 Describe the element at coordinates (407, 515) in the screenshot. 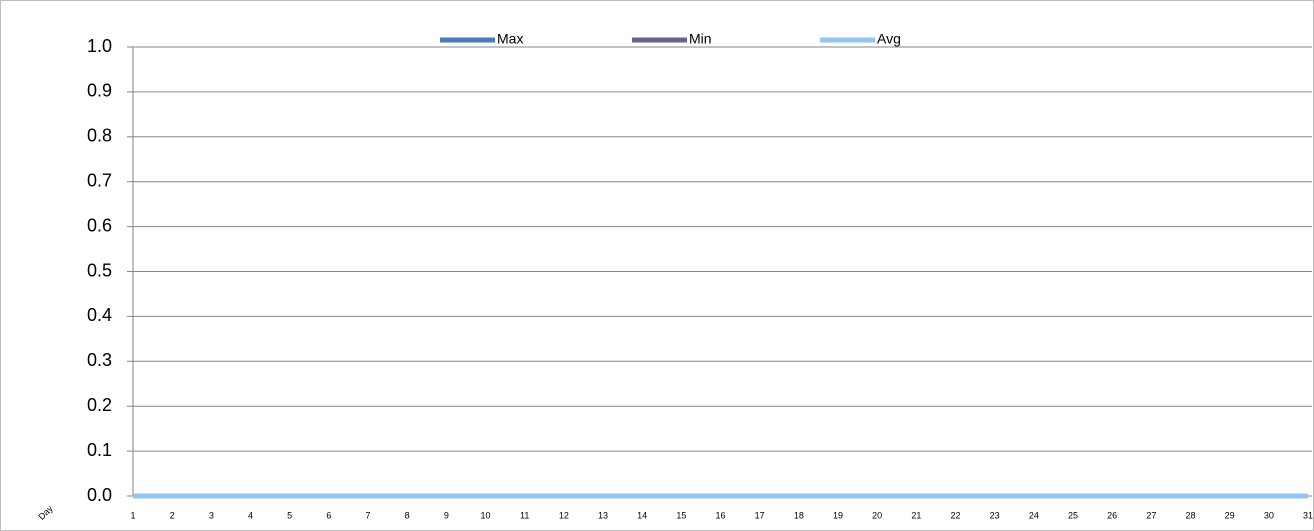

I see `x-tick-label: 8` at that location.